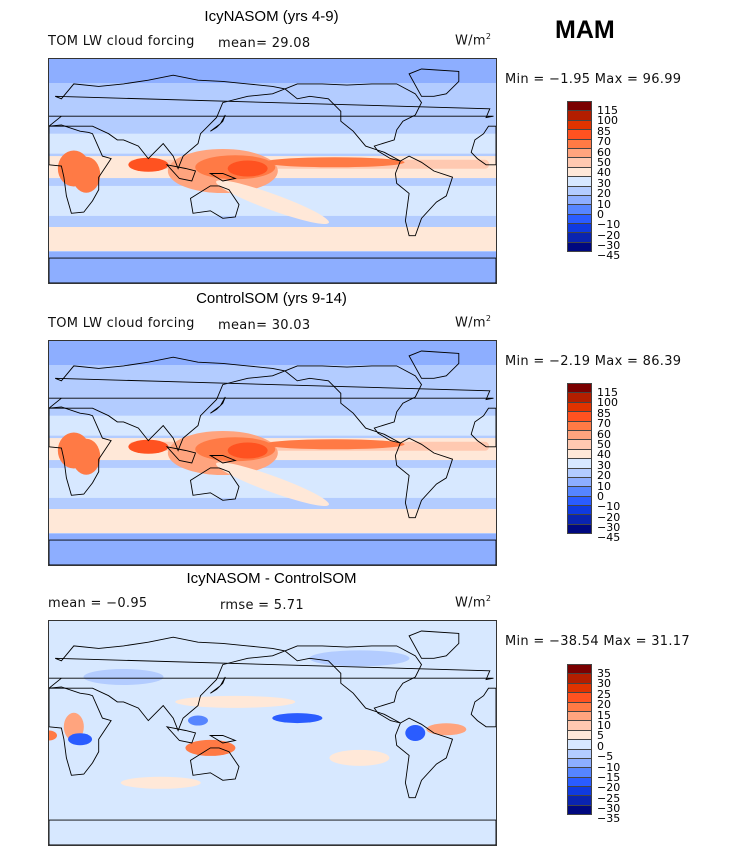 The image size is (733, 847). What do you see at coordinates (272, 549) in the screenshot?
I see `polar-band-south` at bounding box center [272, 549].